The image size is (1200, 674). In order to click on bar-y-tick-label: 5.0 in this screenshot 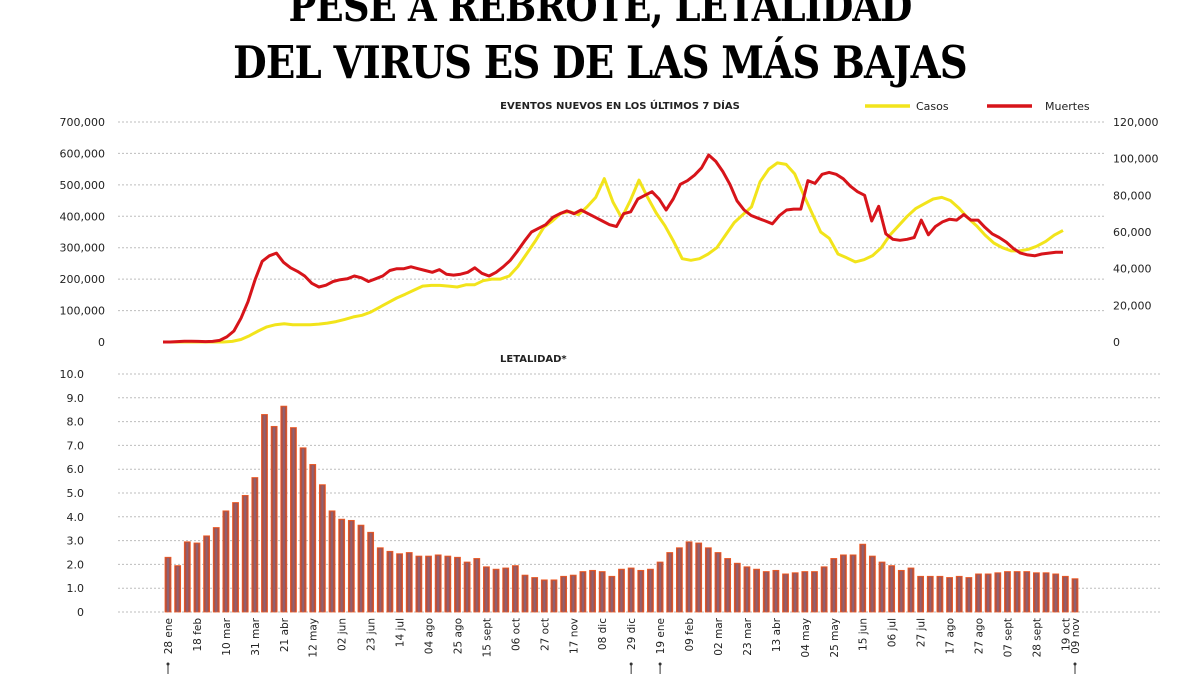, I will do `click(76, 493)`.